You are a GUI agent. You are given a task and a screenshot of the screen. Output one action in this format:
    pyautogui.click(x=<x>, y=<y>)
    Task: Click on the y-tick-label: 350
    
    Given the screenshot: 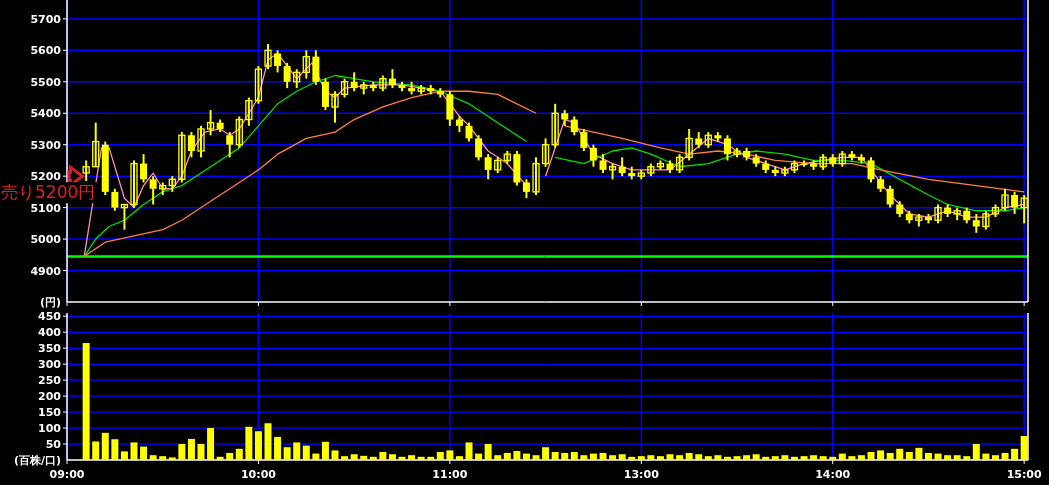 What is the action you would take?
    pyautogui.click(x=50, y=349)
    